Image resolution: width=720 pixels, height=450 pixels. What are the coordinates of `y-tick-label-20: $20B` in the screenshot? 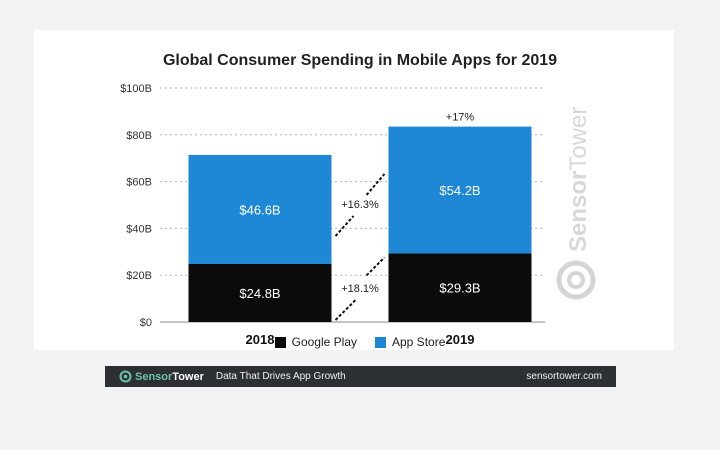 It's located at (139, 276).